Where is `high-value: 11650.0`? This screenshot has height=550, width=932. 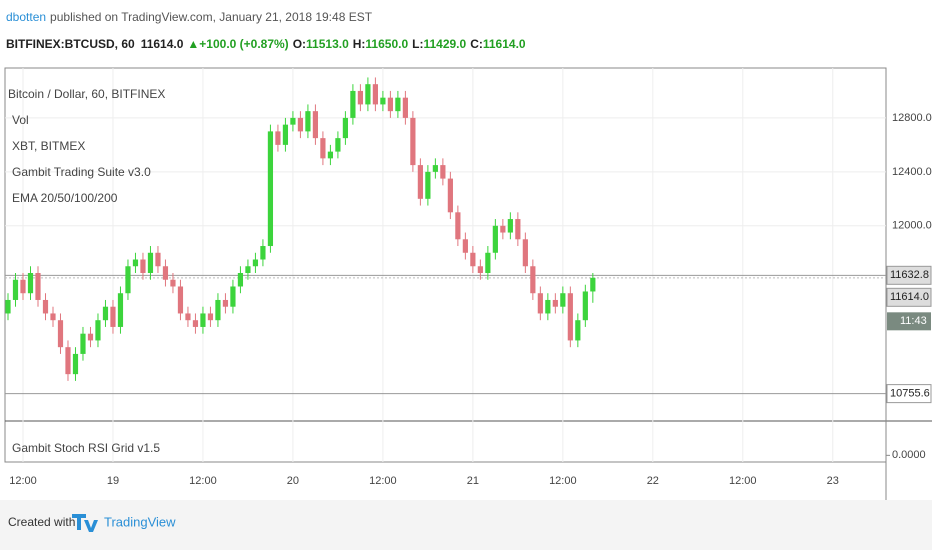
high-value: 11650.0 is located at coordinates (386, 44).